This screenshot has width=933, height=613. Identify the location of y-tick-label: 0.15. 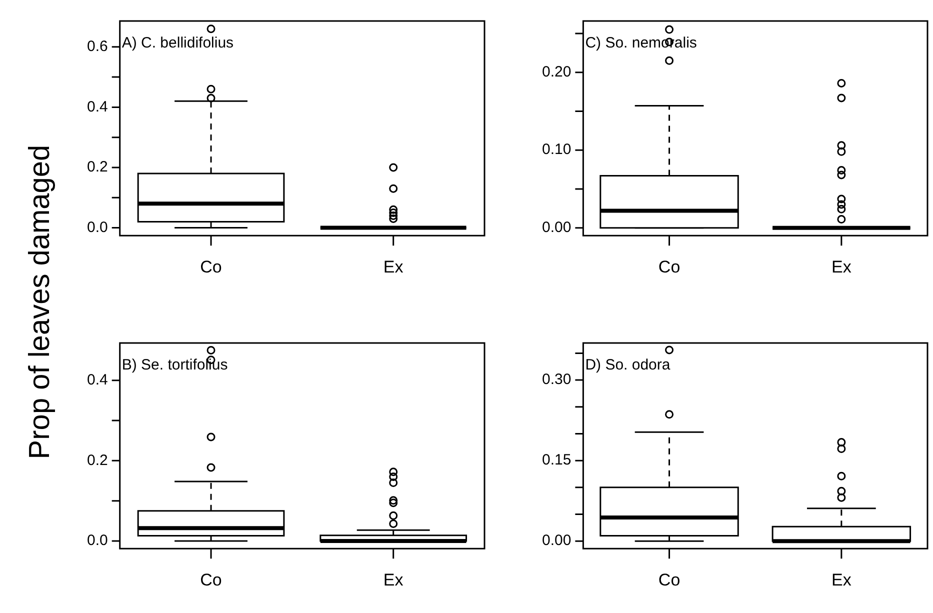
(557, 460).